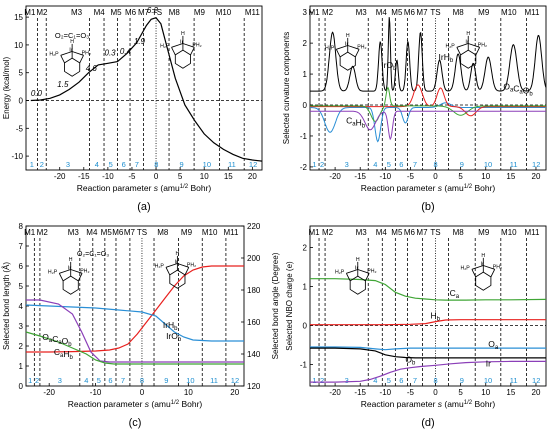 This screenshot has width=550, height=435. Describe the element at coordinates (493, 345) in the screenshot. I see `series-label-2: Oa` at that location.